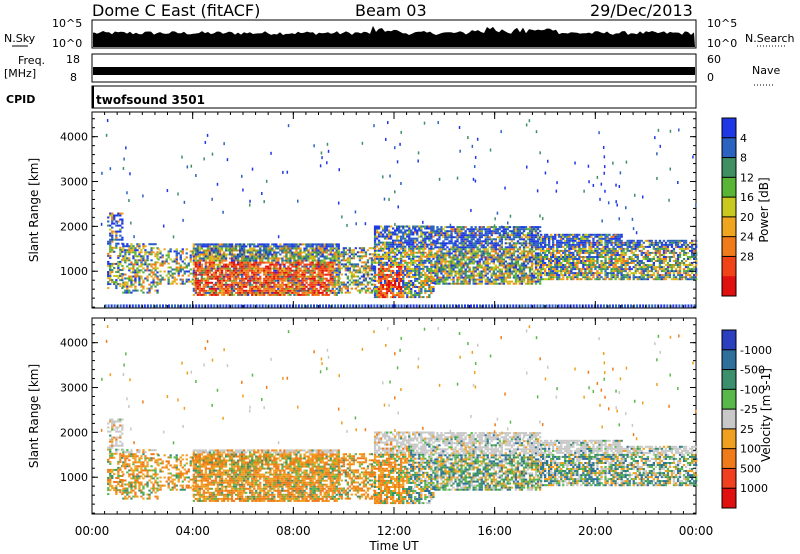  I want to click on xtick-label-3: 12:00, so click(394, 531).